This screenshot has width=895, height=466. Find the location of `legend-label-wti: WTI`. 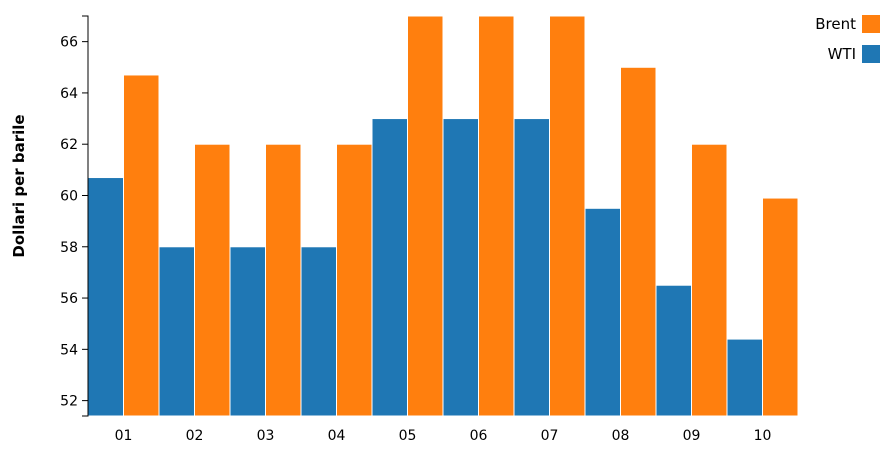

legend-label-wti: WTI is located at coordinates (842, 54).